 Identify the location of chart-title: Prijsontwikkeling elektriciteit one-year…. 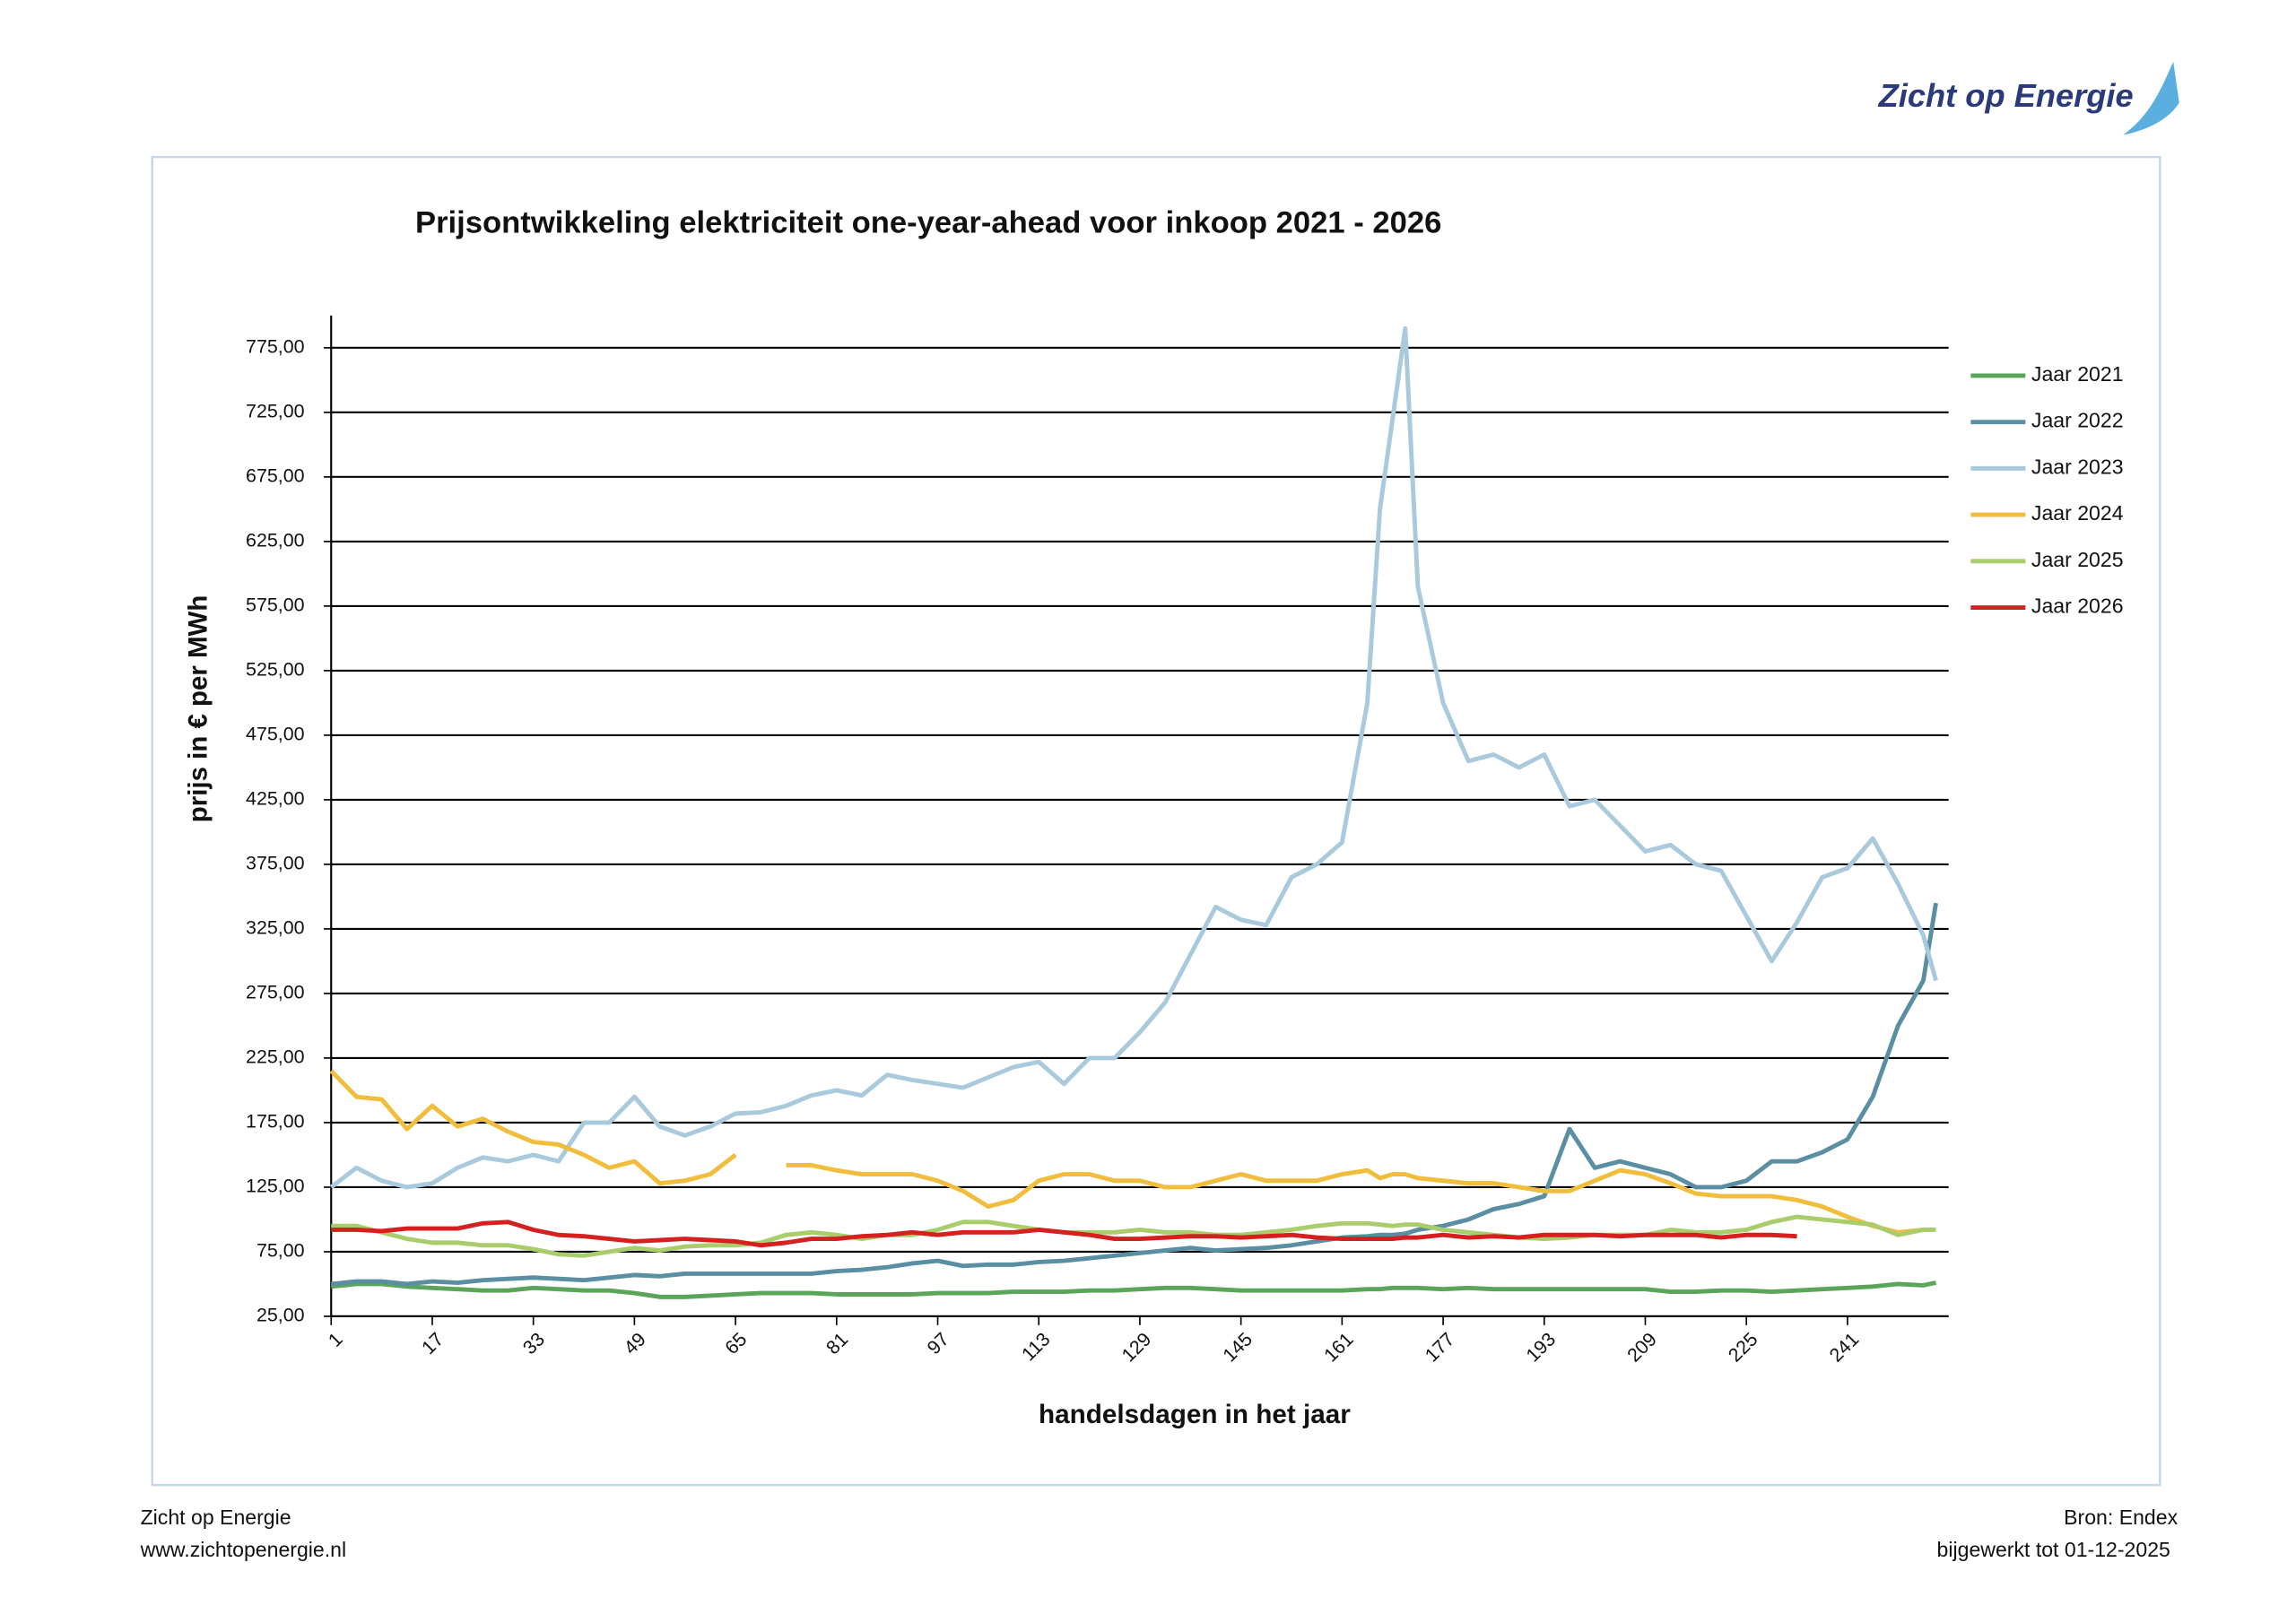
(928, 223).